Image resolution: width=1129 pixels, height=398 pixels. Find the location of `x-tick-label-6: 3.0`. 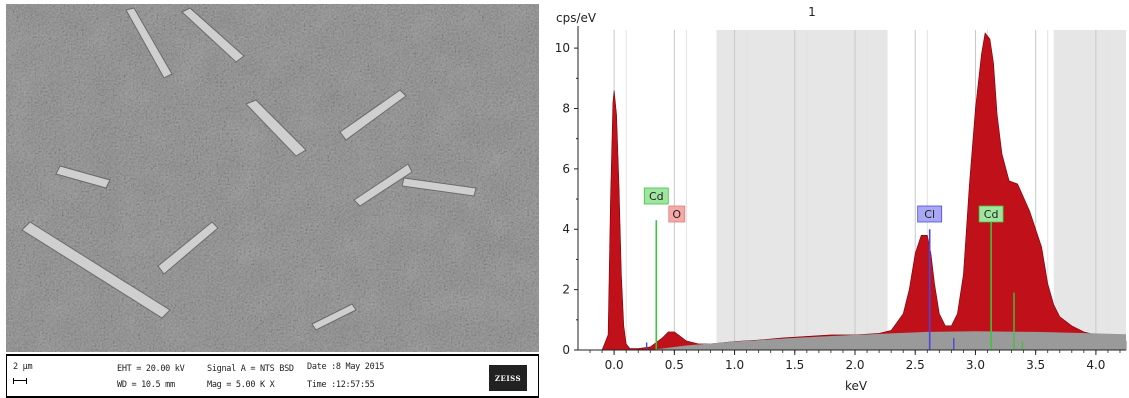

x-tick-label-6: 3.0 is located at coordinates (975, 365).